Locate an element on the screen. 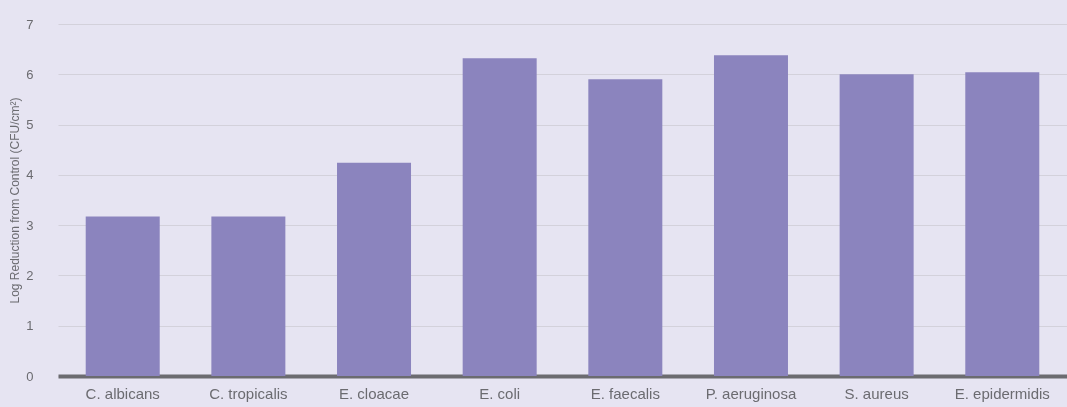  x-tick-label: E. coli is located at coordinates (500, 393).